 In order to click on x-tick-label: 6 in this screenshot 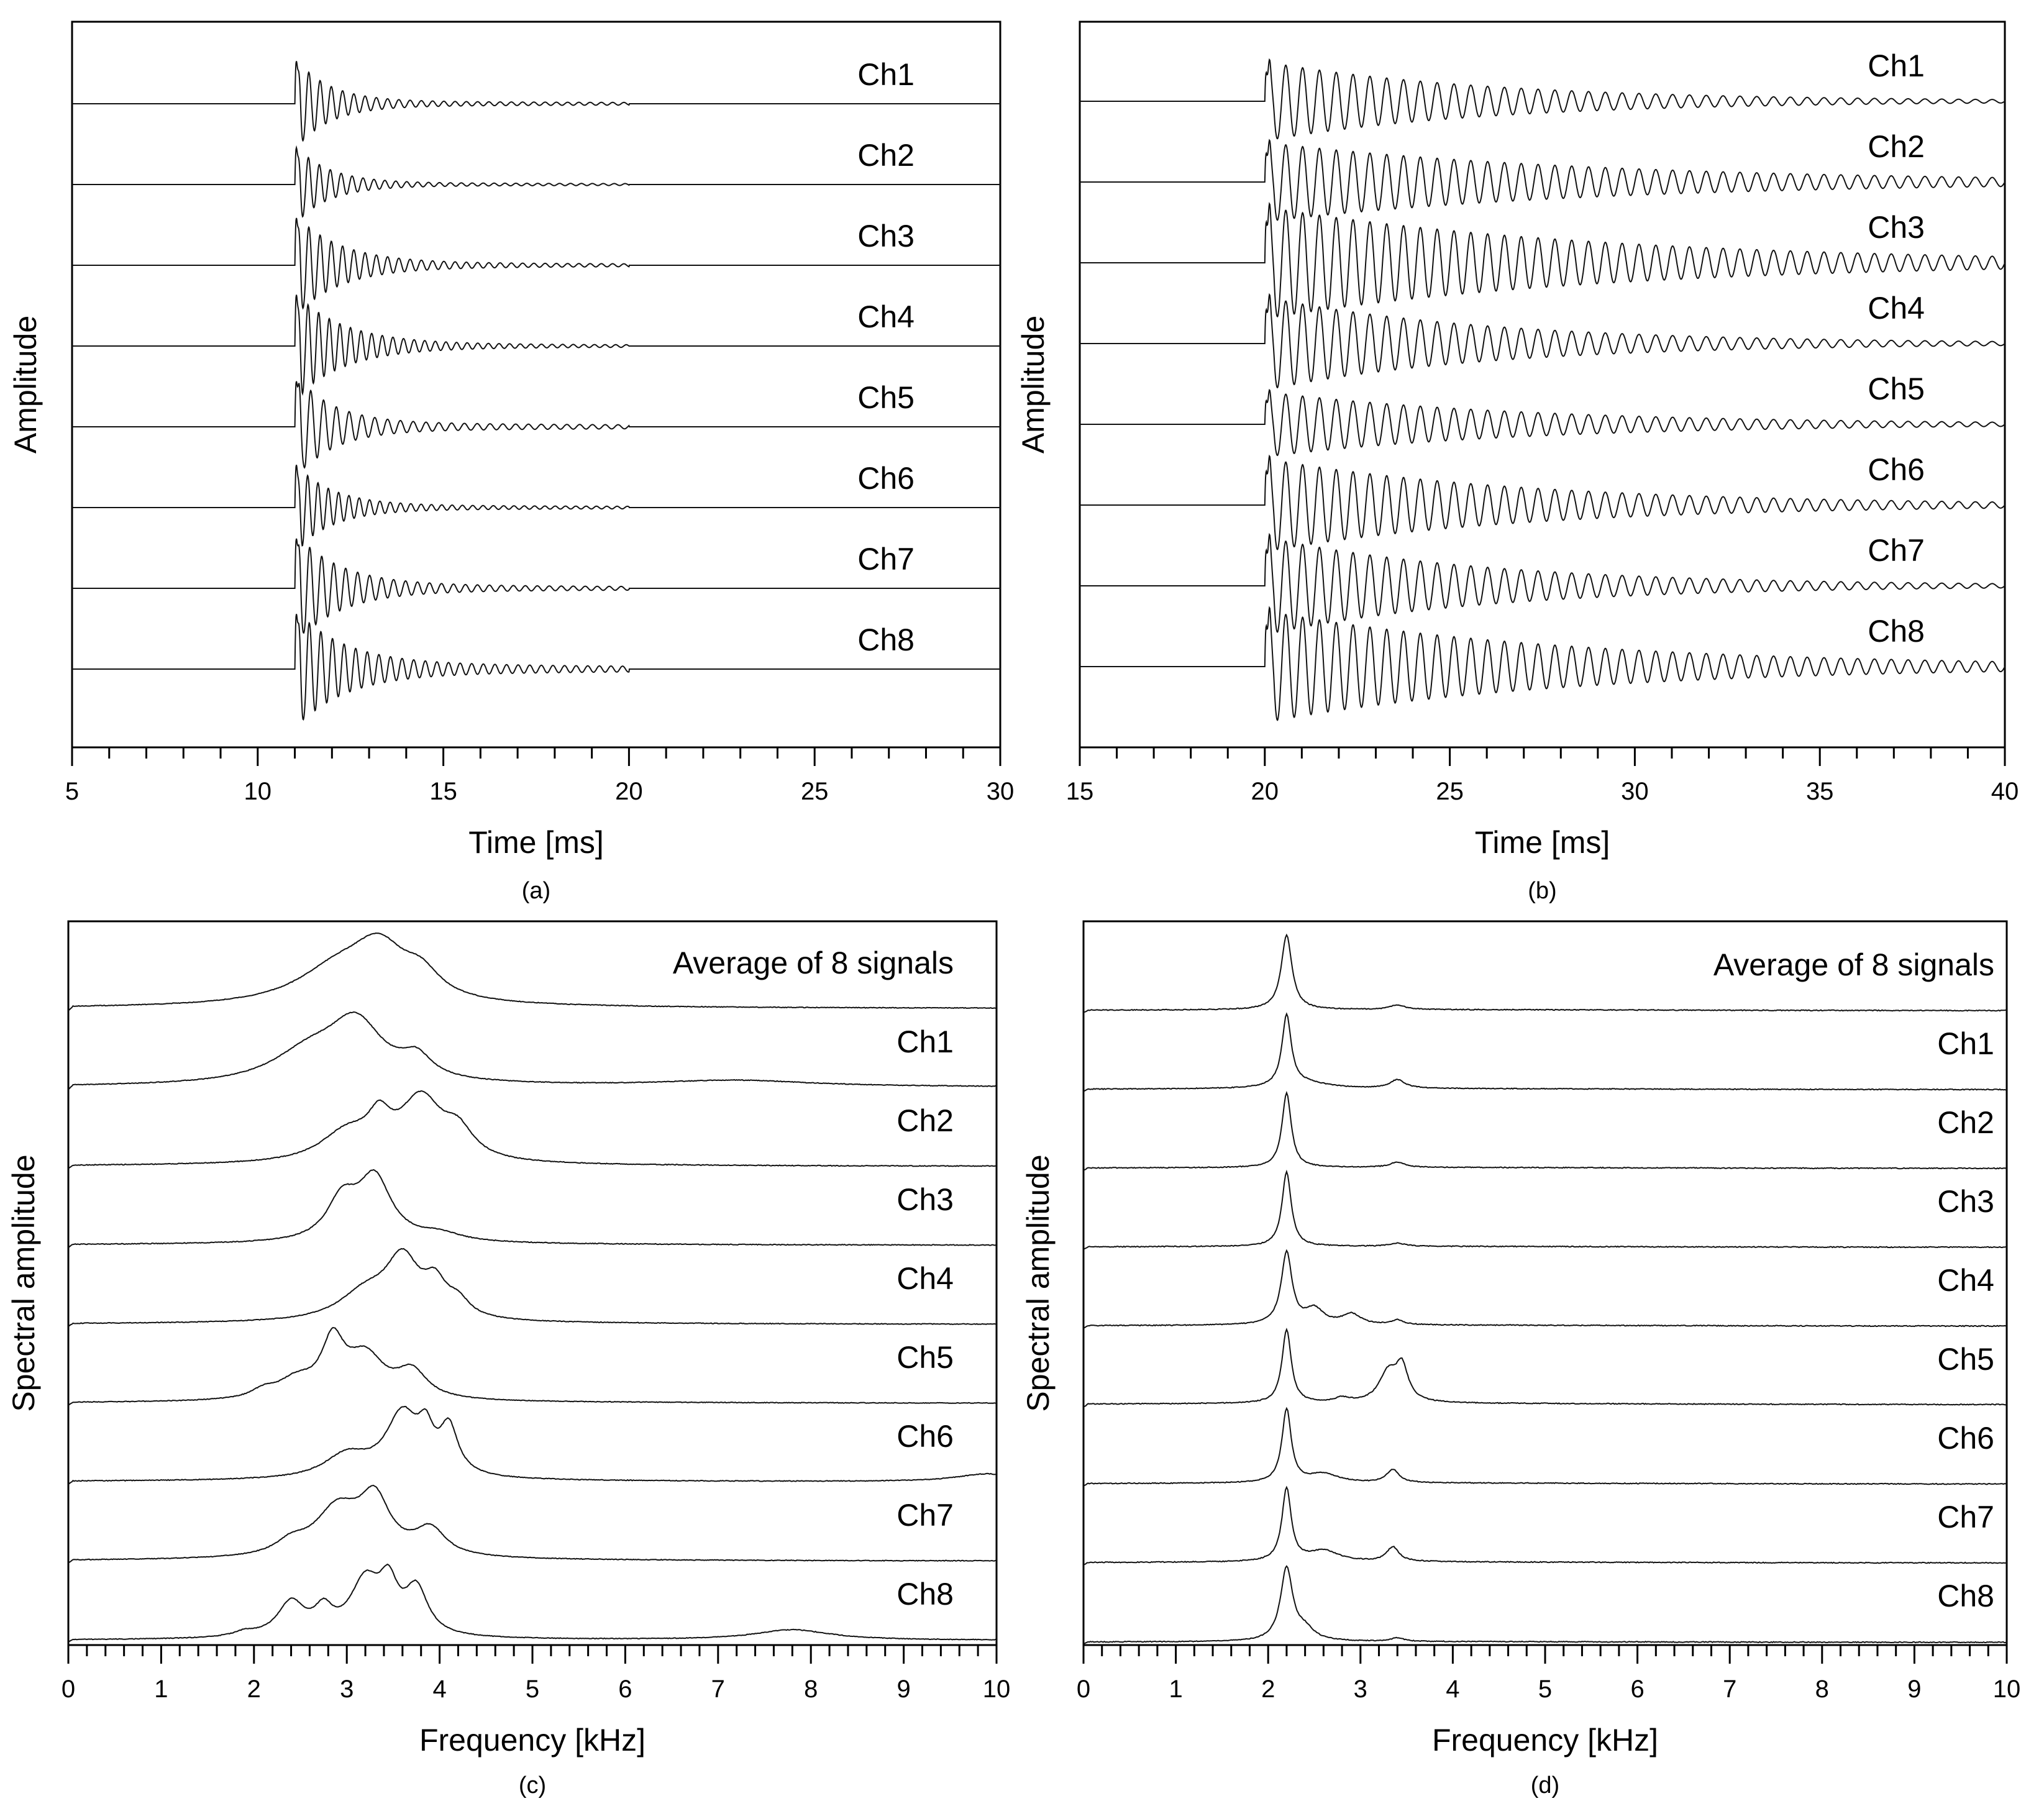, I will do `click(1637, 1689)`.